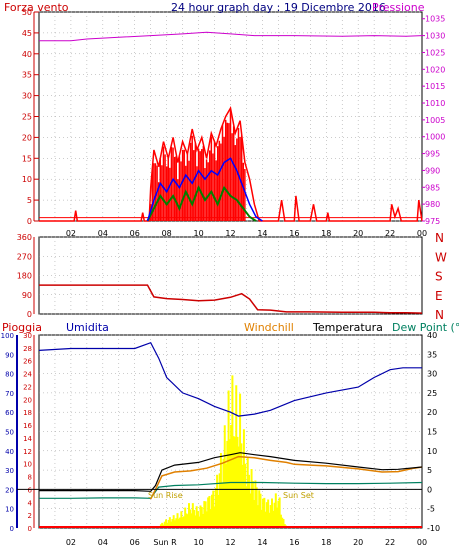 The width and height of the screenshot is (459, 555). Describe the element at coordinates (231, 299) in the screenshot. I see `direction-line` at that location.